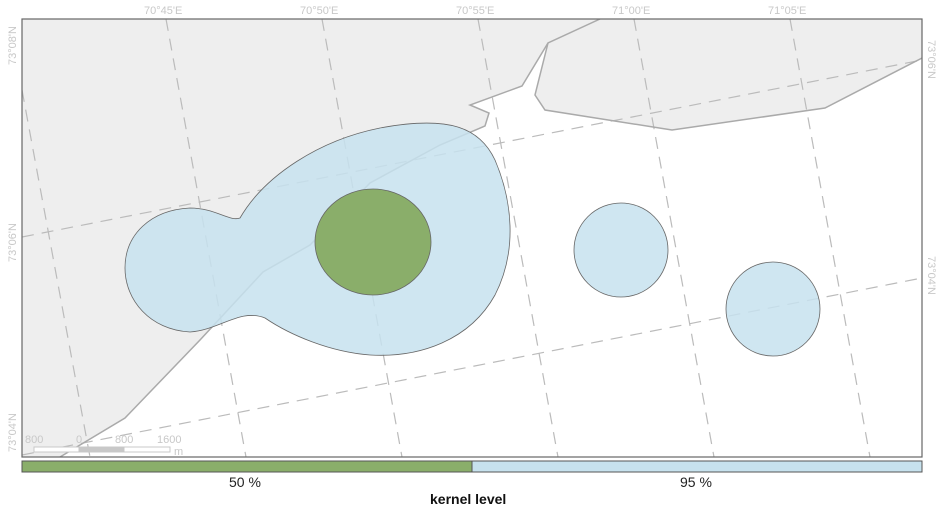  What do you see at coordinates (631, 11) in the screenshot?
I see `longitude-label: 71°00'E` at bounding box center [631, 11].